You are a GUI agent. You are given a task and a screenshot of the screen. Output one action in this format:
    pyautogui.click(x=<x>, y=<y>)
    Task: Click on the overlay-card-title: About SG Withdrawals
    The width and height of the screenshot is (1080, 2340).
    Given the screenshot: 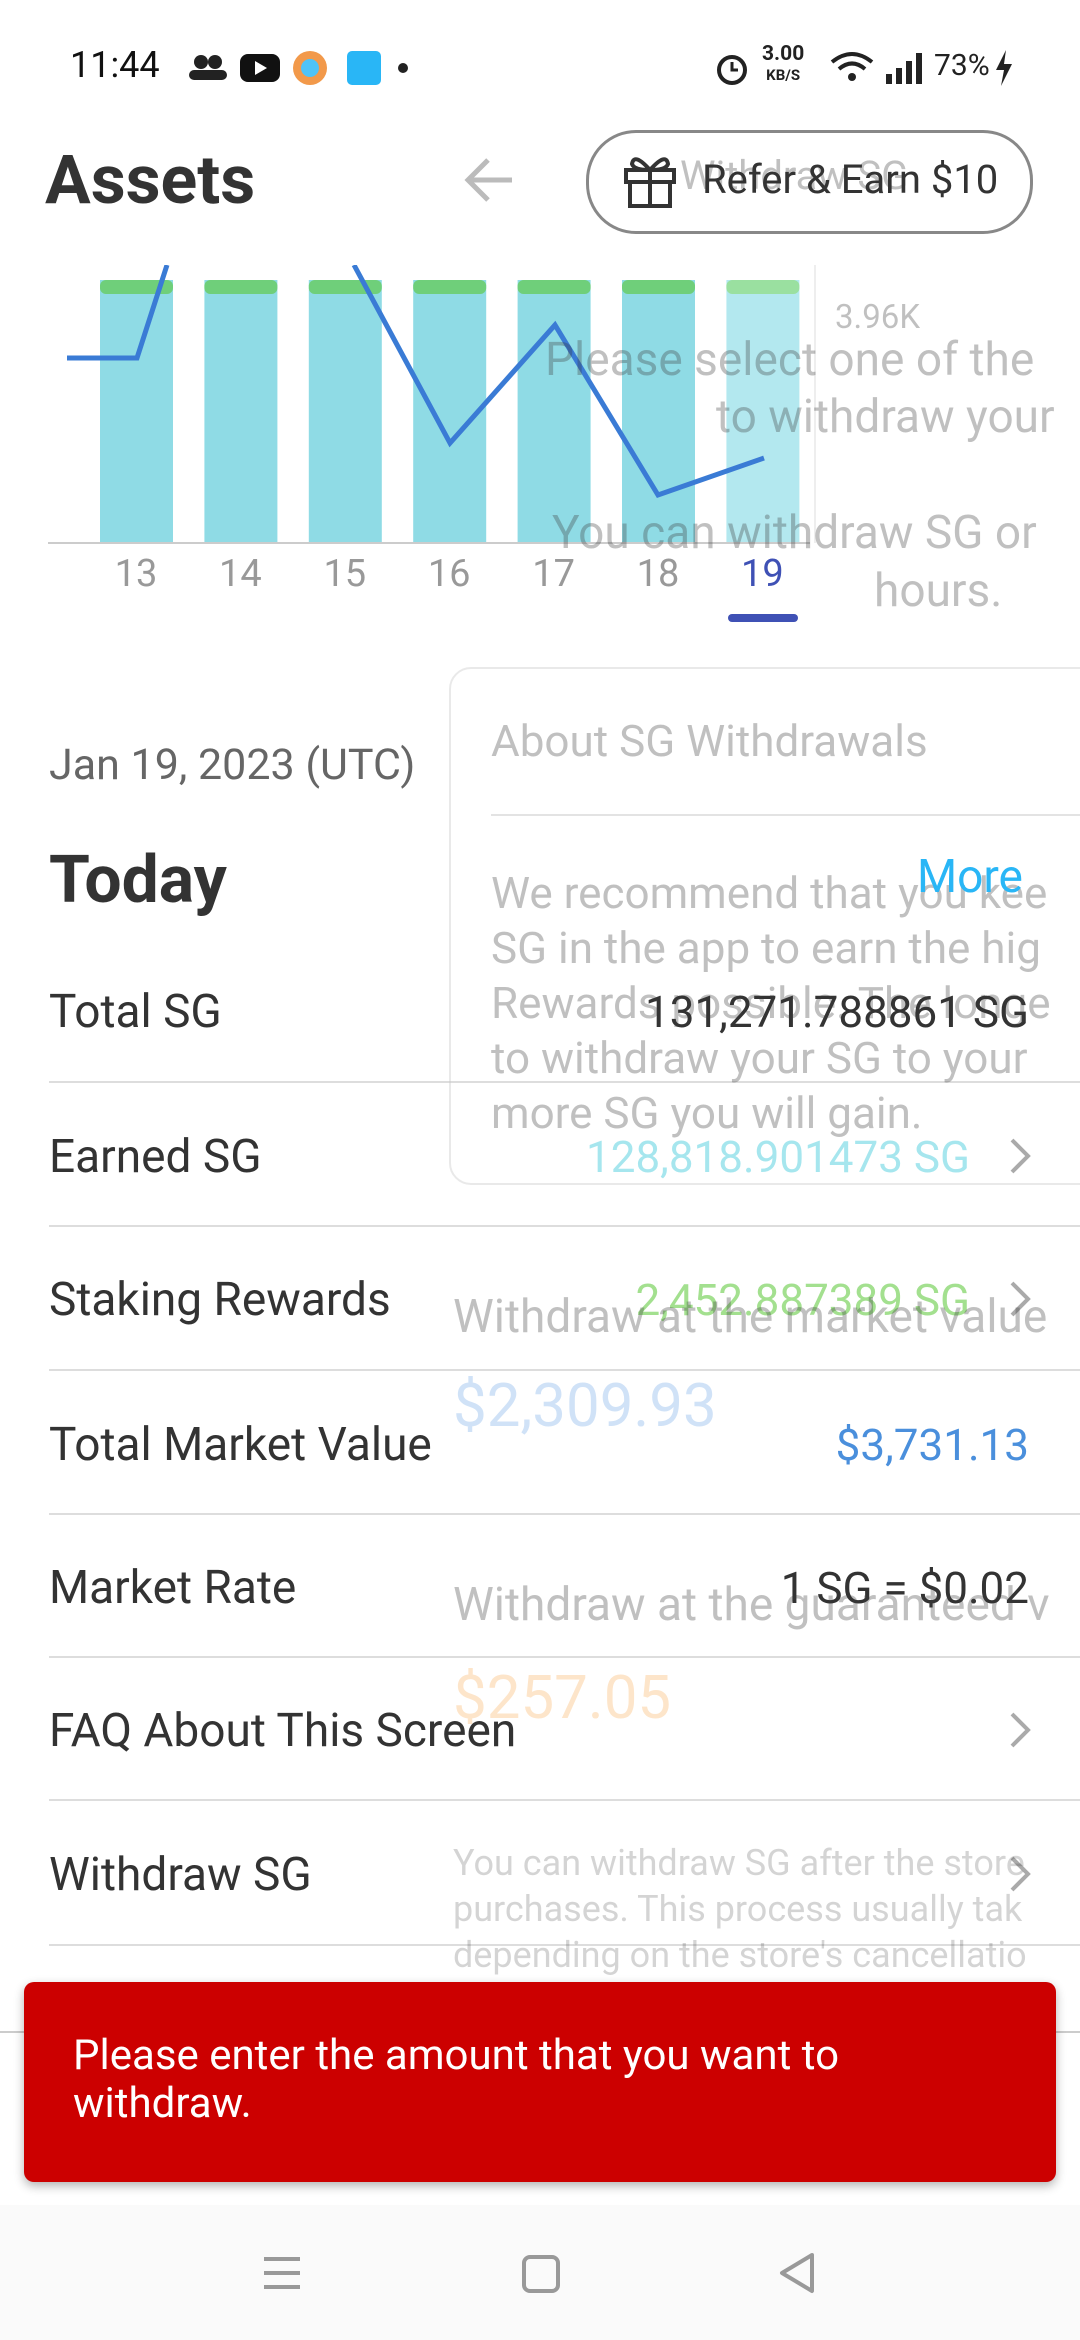 What is the action you would take?
    pyautogui.click(x=709, y=741)
    